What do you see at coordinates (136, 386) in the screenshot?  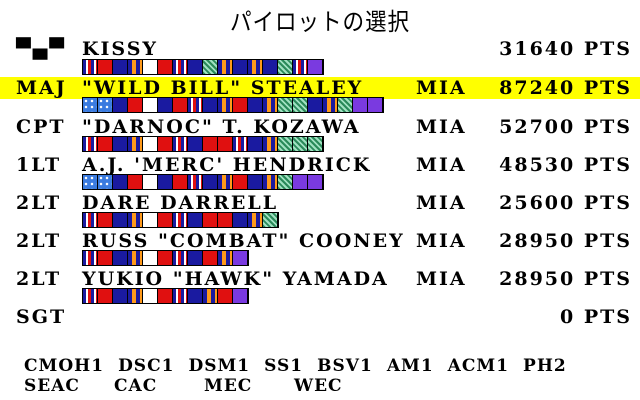 I see `medal-code: CAC` at bounding box center [136, 386].